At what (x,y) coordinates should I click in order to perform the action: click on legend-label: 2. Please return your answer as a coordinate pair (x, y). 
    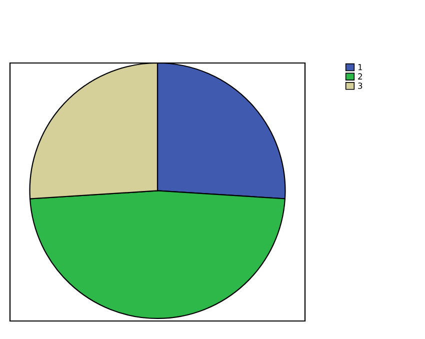
    Looking at the image, I should click on (360, 76).